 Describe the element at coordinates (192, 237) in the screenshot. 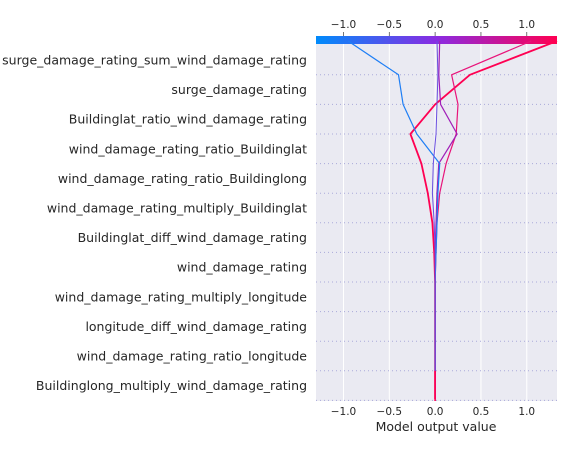

I see `feature-label-6: Buildinglat_diff_wind_damage_rating` at that location.